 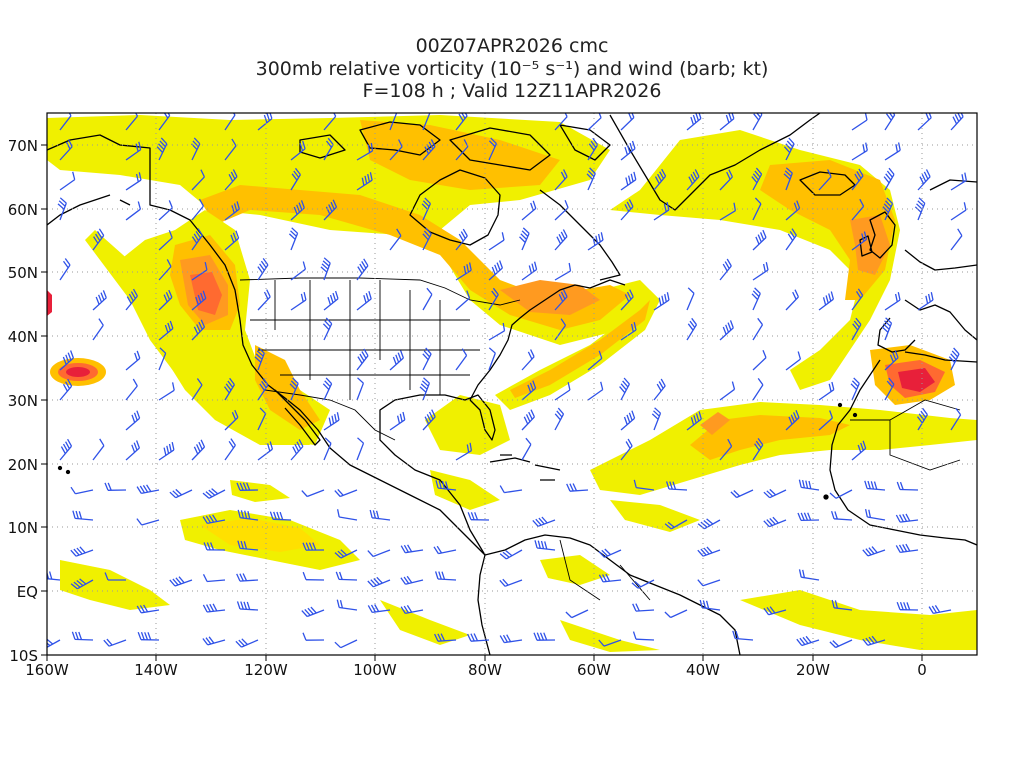 What do you see at coordinates (437, 475) in the screenshot?
I see `coastline-gulf` at bounding box center [437, 475].